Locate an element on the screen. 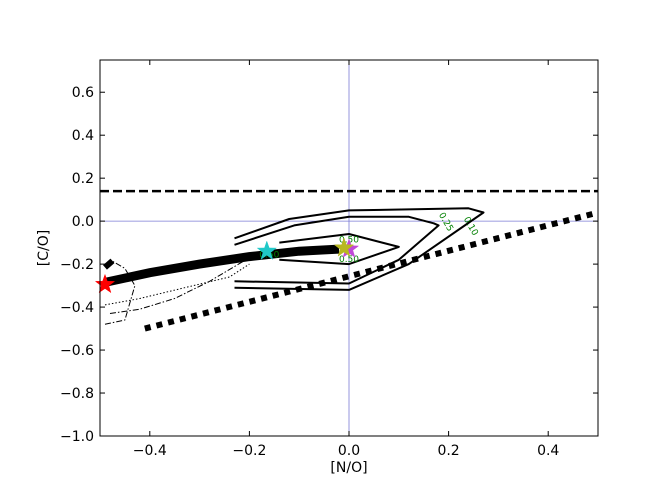 The image size is (664, 498). track-endcap is located at coordinates (109, 264).